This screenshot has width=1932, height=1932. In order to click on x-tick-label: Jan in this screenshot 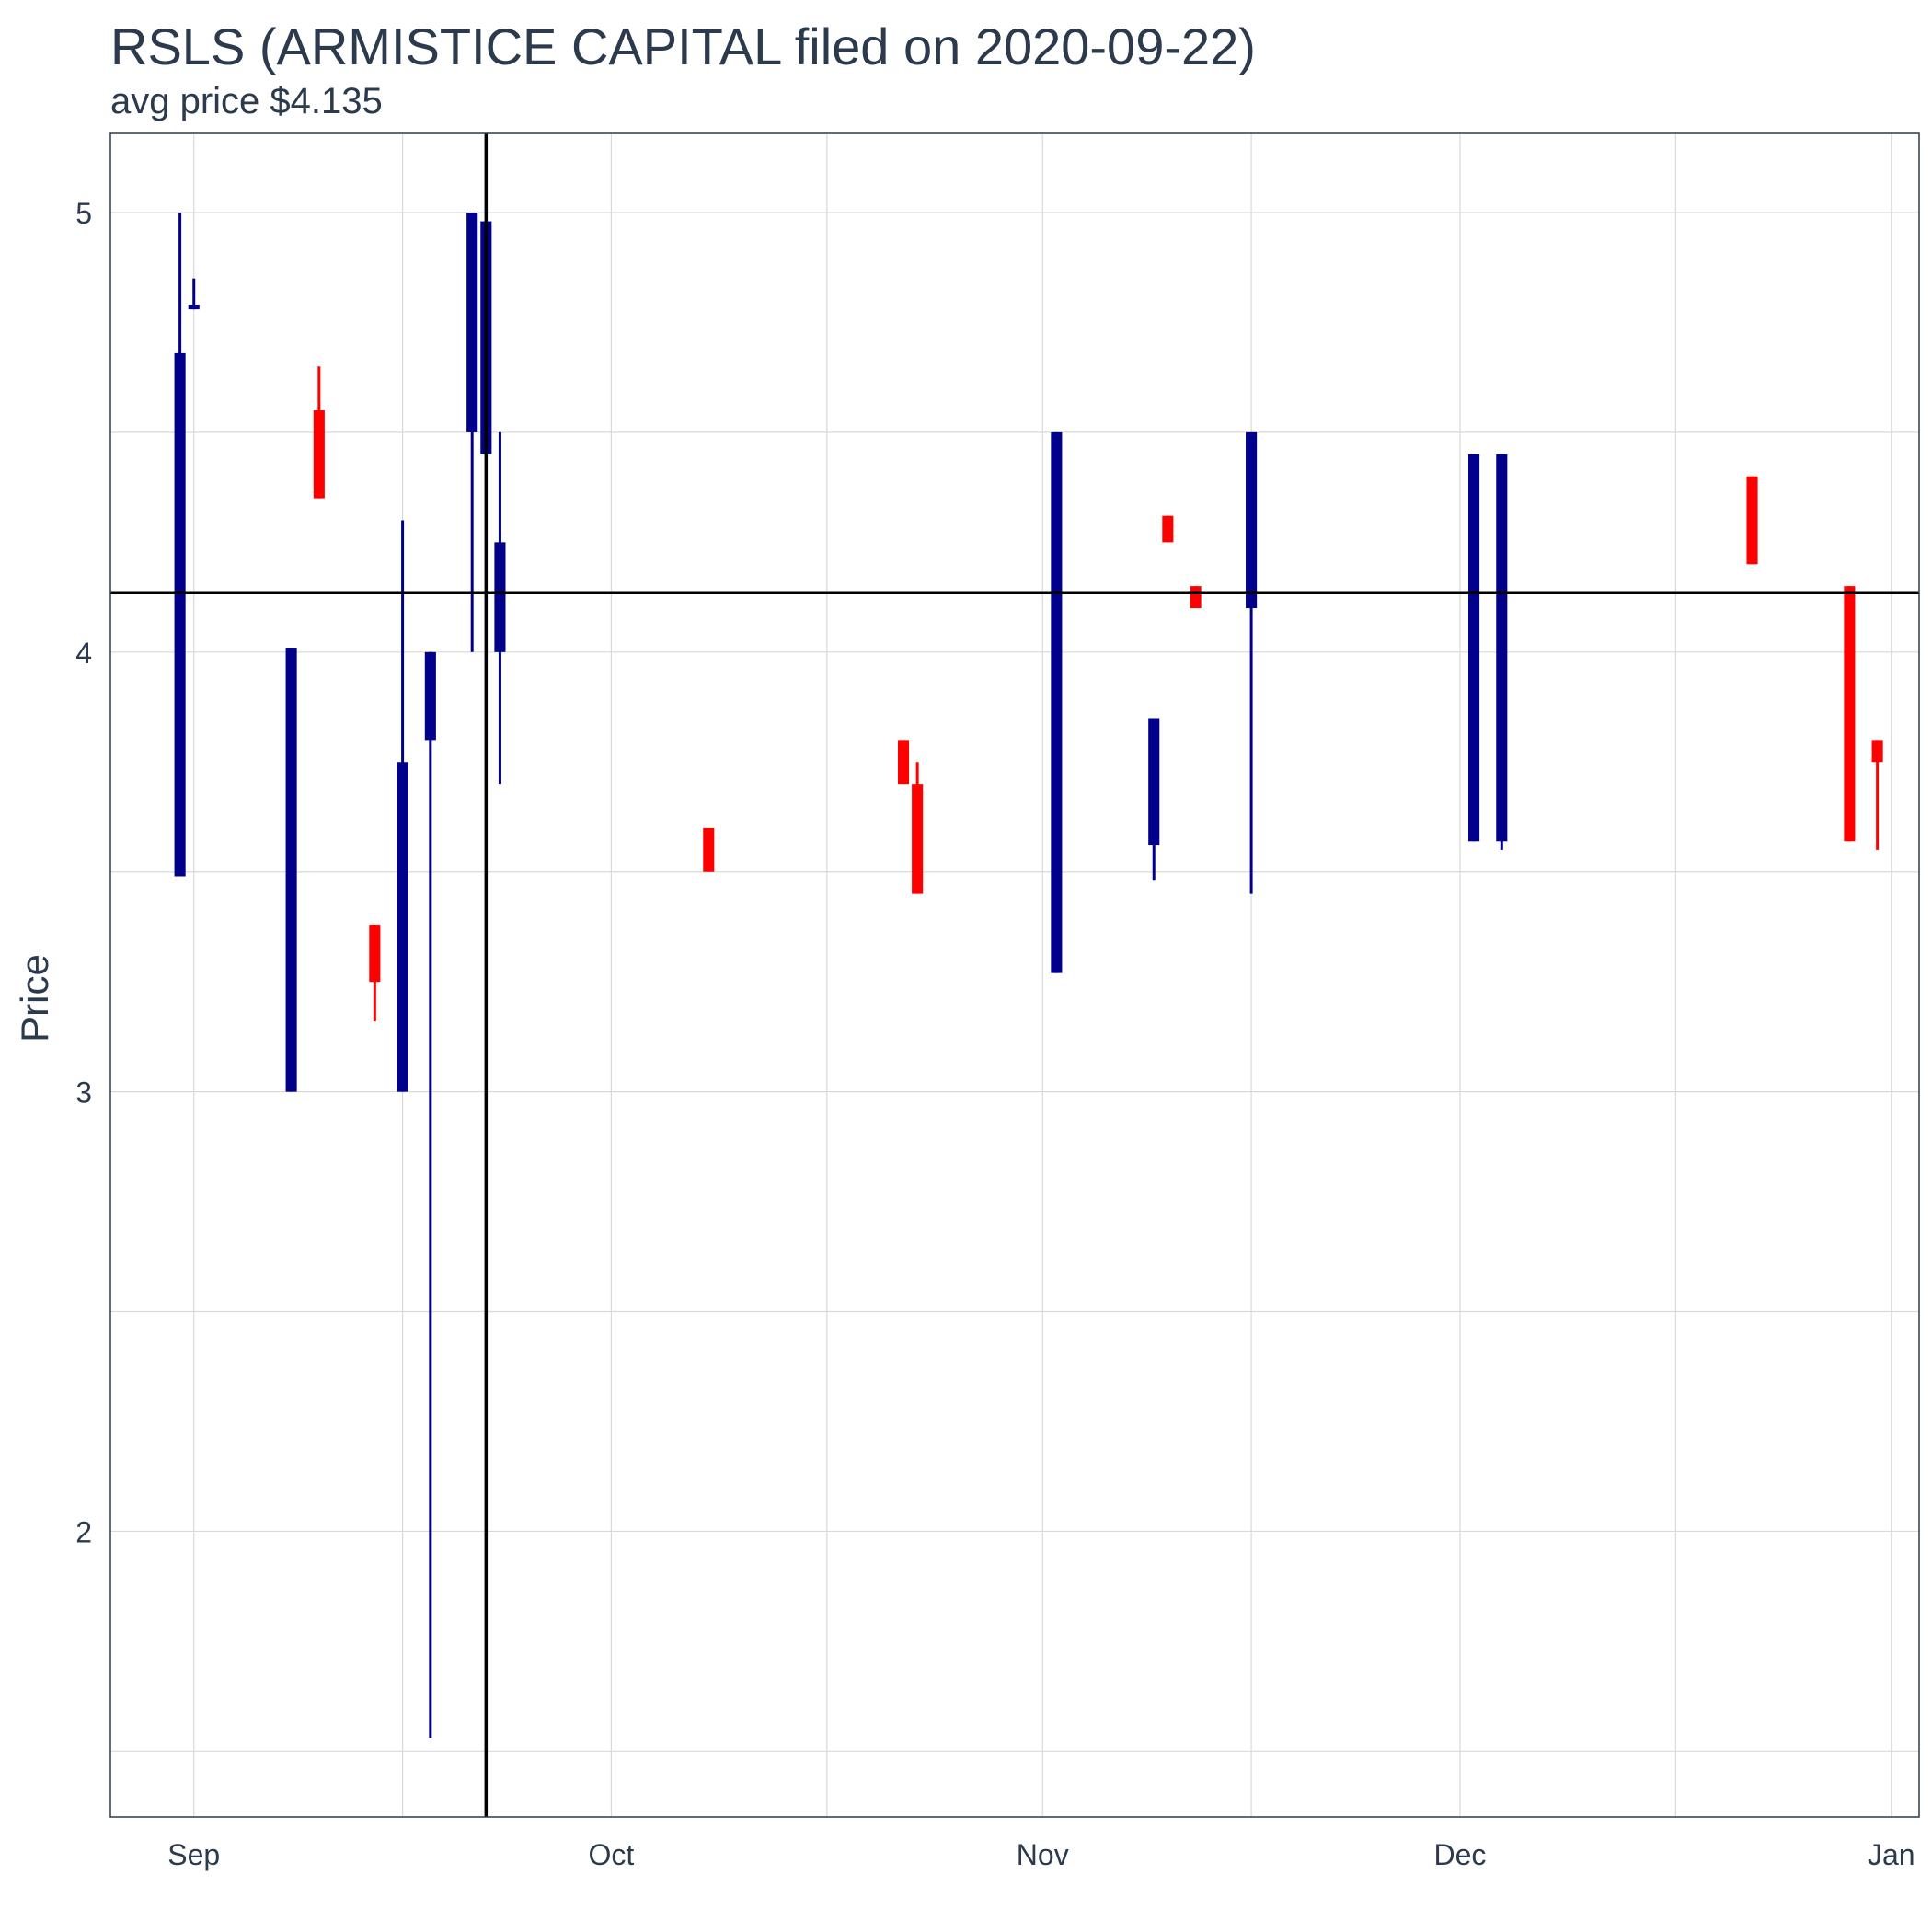, I will do `click(1891, 1854)`.